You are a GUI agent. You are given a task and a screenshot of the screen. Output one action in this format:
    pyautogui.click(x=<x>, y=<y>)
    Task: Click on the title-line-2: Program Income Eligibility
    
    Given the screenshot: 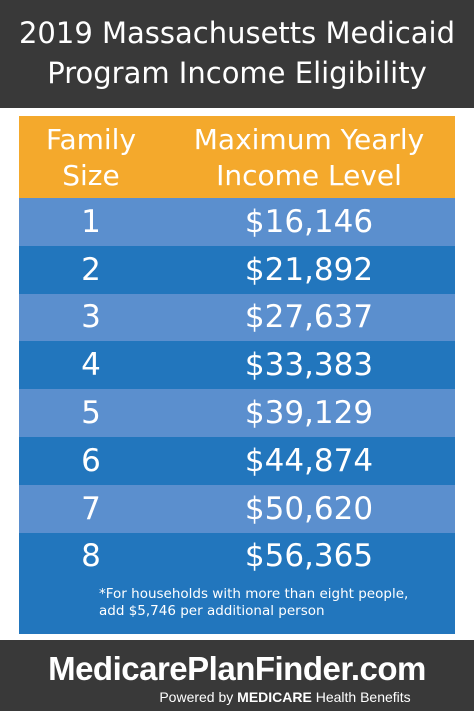 What is the action you would take?
    pyautogui.click(x=237, y=73)
    